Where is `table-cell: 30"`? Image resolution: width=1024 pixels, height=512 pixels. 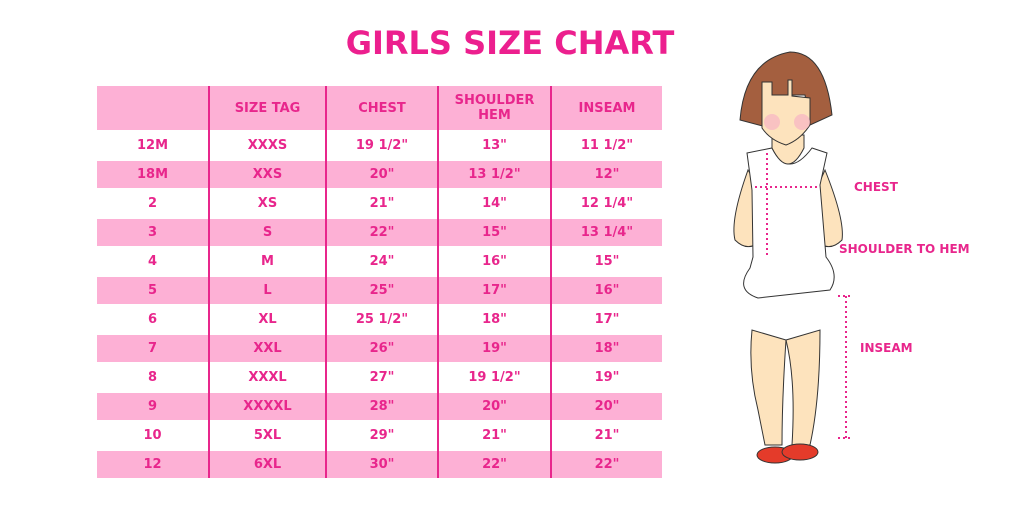 table-cell: 30" is located at coordinates (382, 463).